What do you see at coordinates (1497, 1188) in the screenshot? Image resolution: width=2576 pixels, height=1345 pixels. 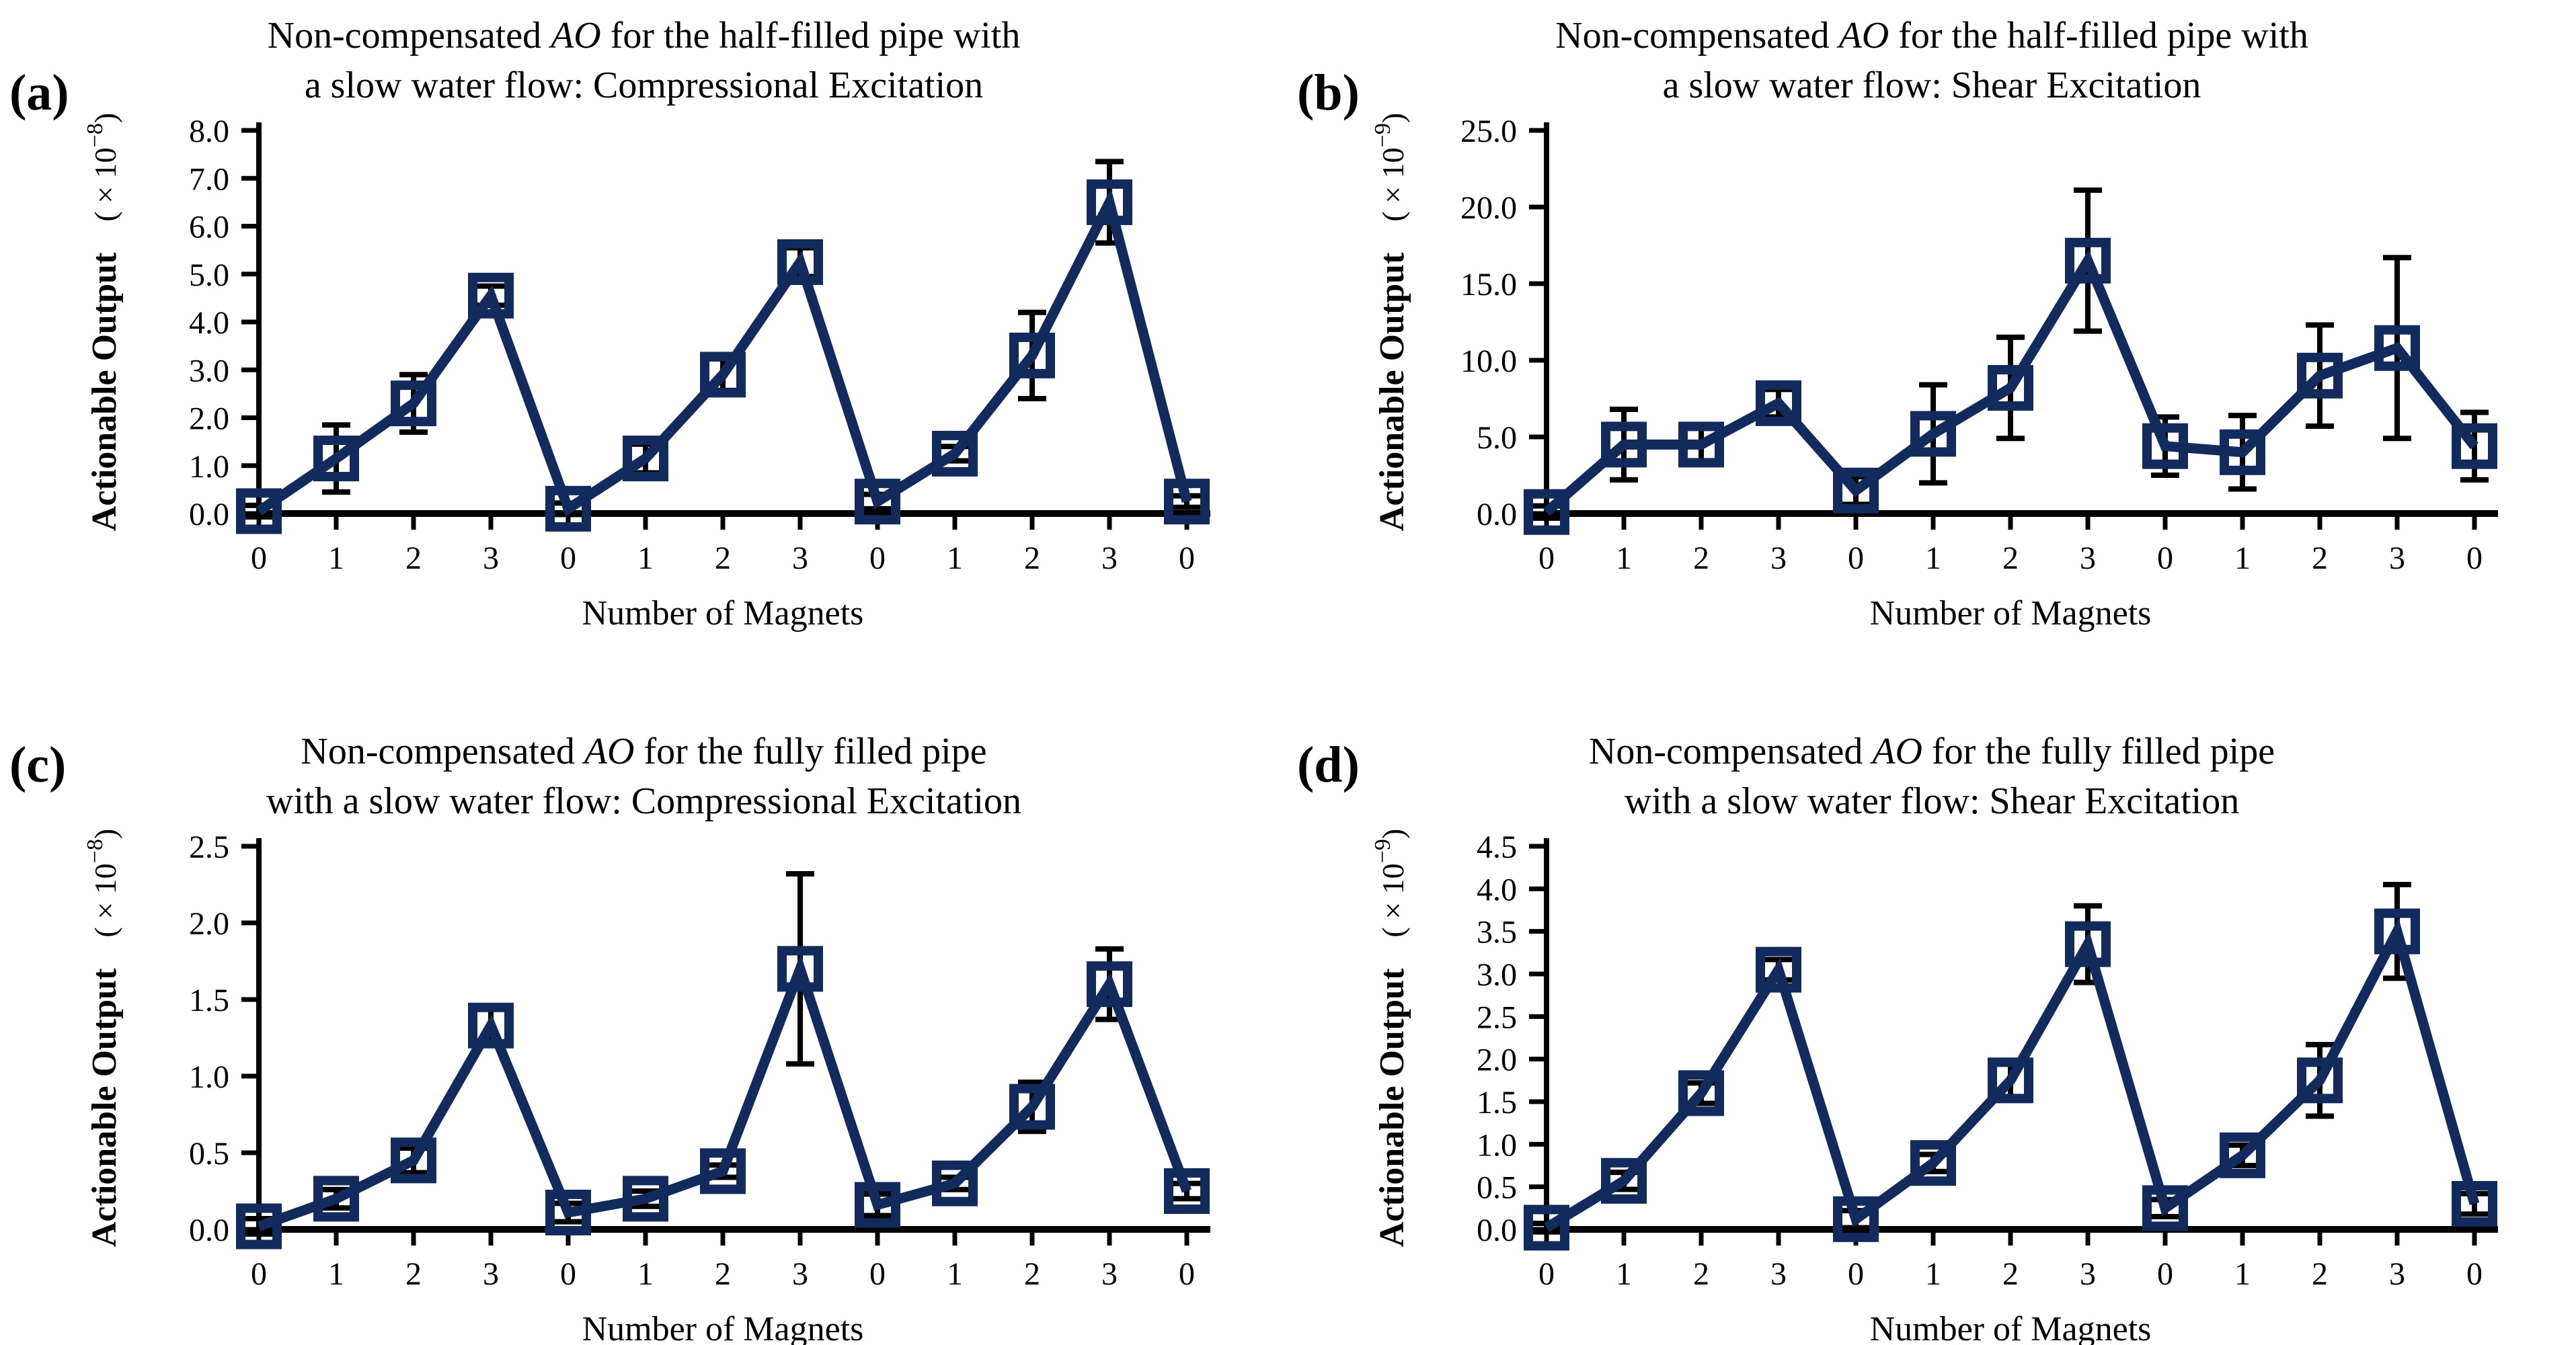 I see `y-tick-label: 0.5` at bounding box center [1497, 1188].